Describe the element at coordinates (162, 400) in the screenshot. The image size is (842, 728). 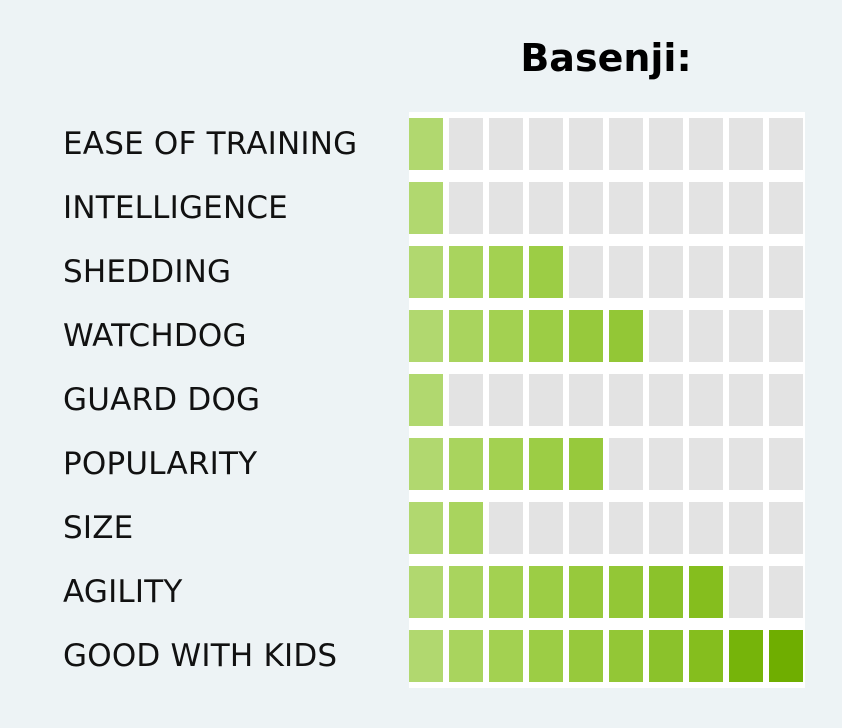
I see `rating-label-guard-dog: GUARD DOG` at that location.